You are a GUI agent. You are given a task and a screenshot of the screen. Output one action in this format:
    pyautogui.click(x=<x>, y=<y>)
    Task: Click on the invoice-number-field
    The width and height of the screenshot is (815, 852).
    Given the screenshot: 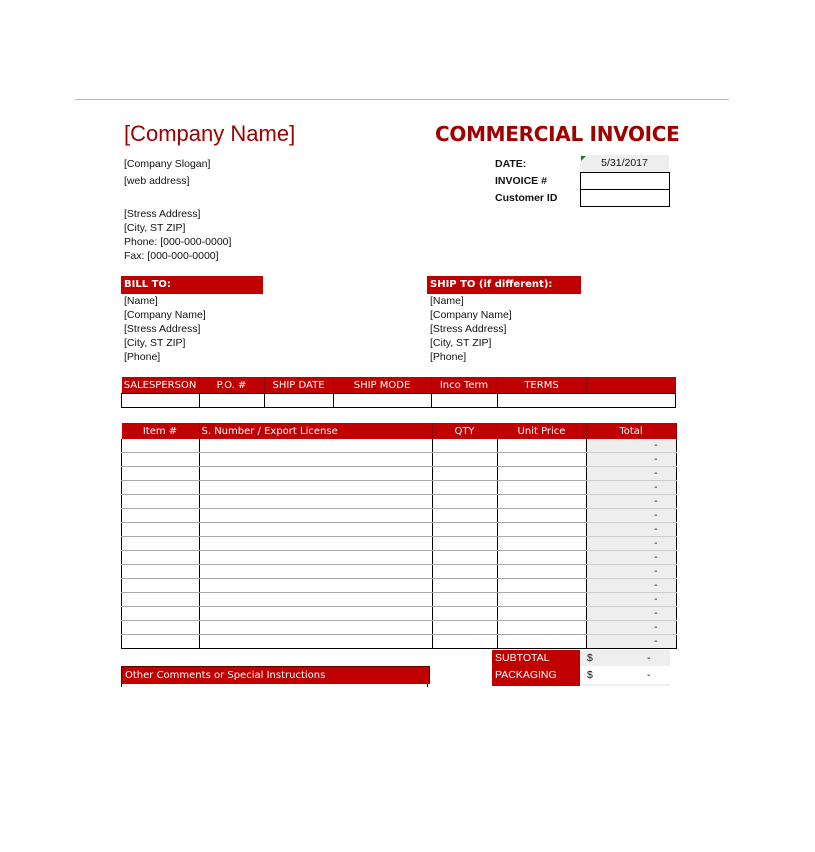 What is the action you would take?
    pyautogui.click(x=625, y=181)
    